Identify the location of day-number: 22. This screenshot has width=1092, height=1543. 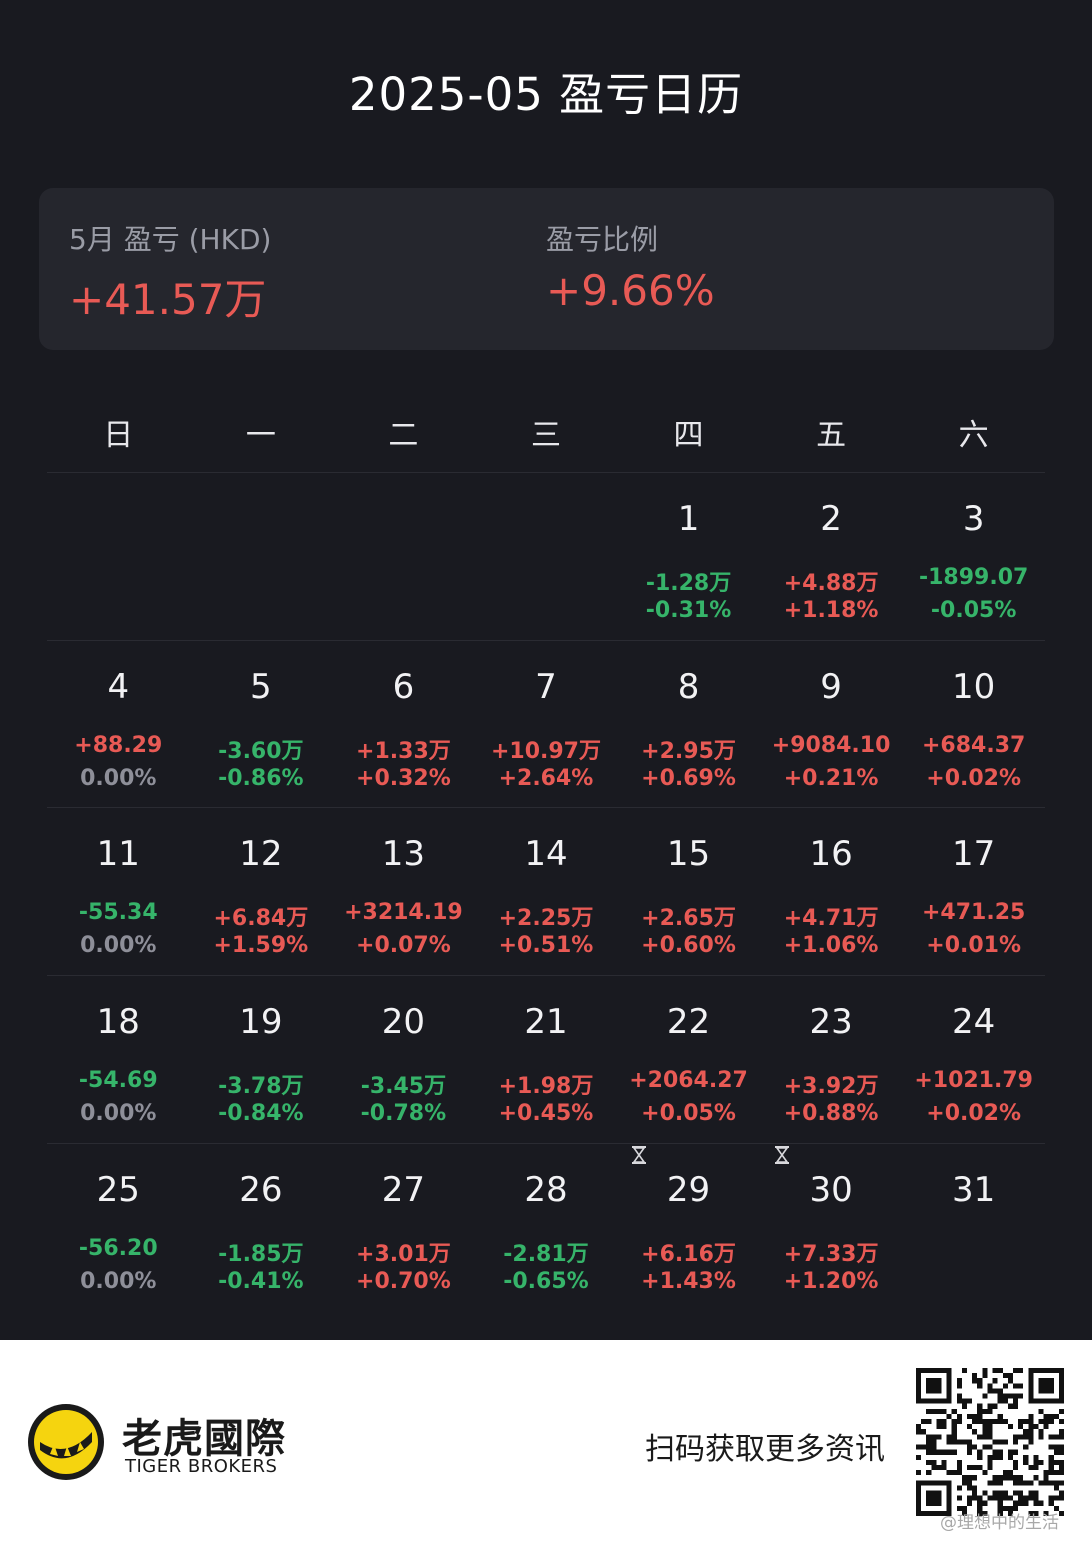
(688, 1022).